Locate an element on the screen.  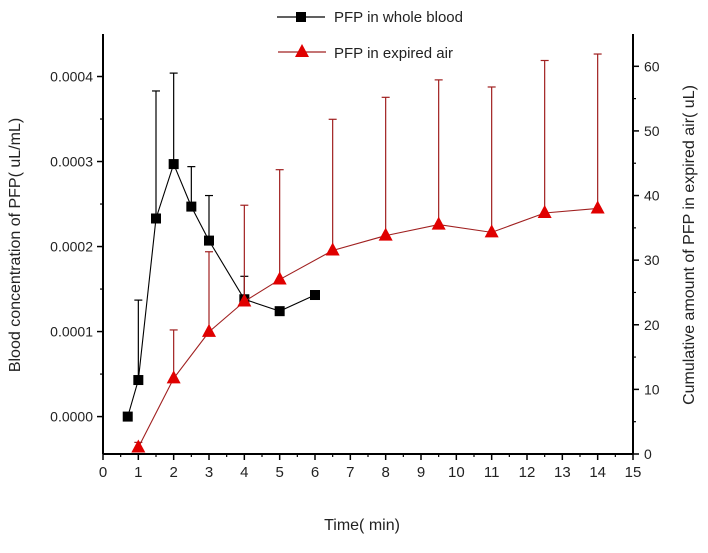
x-tick-label: 14 is located at coordinates (597, 472).